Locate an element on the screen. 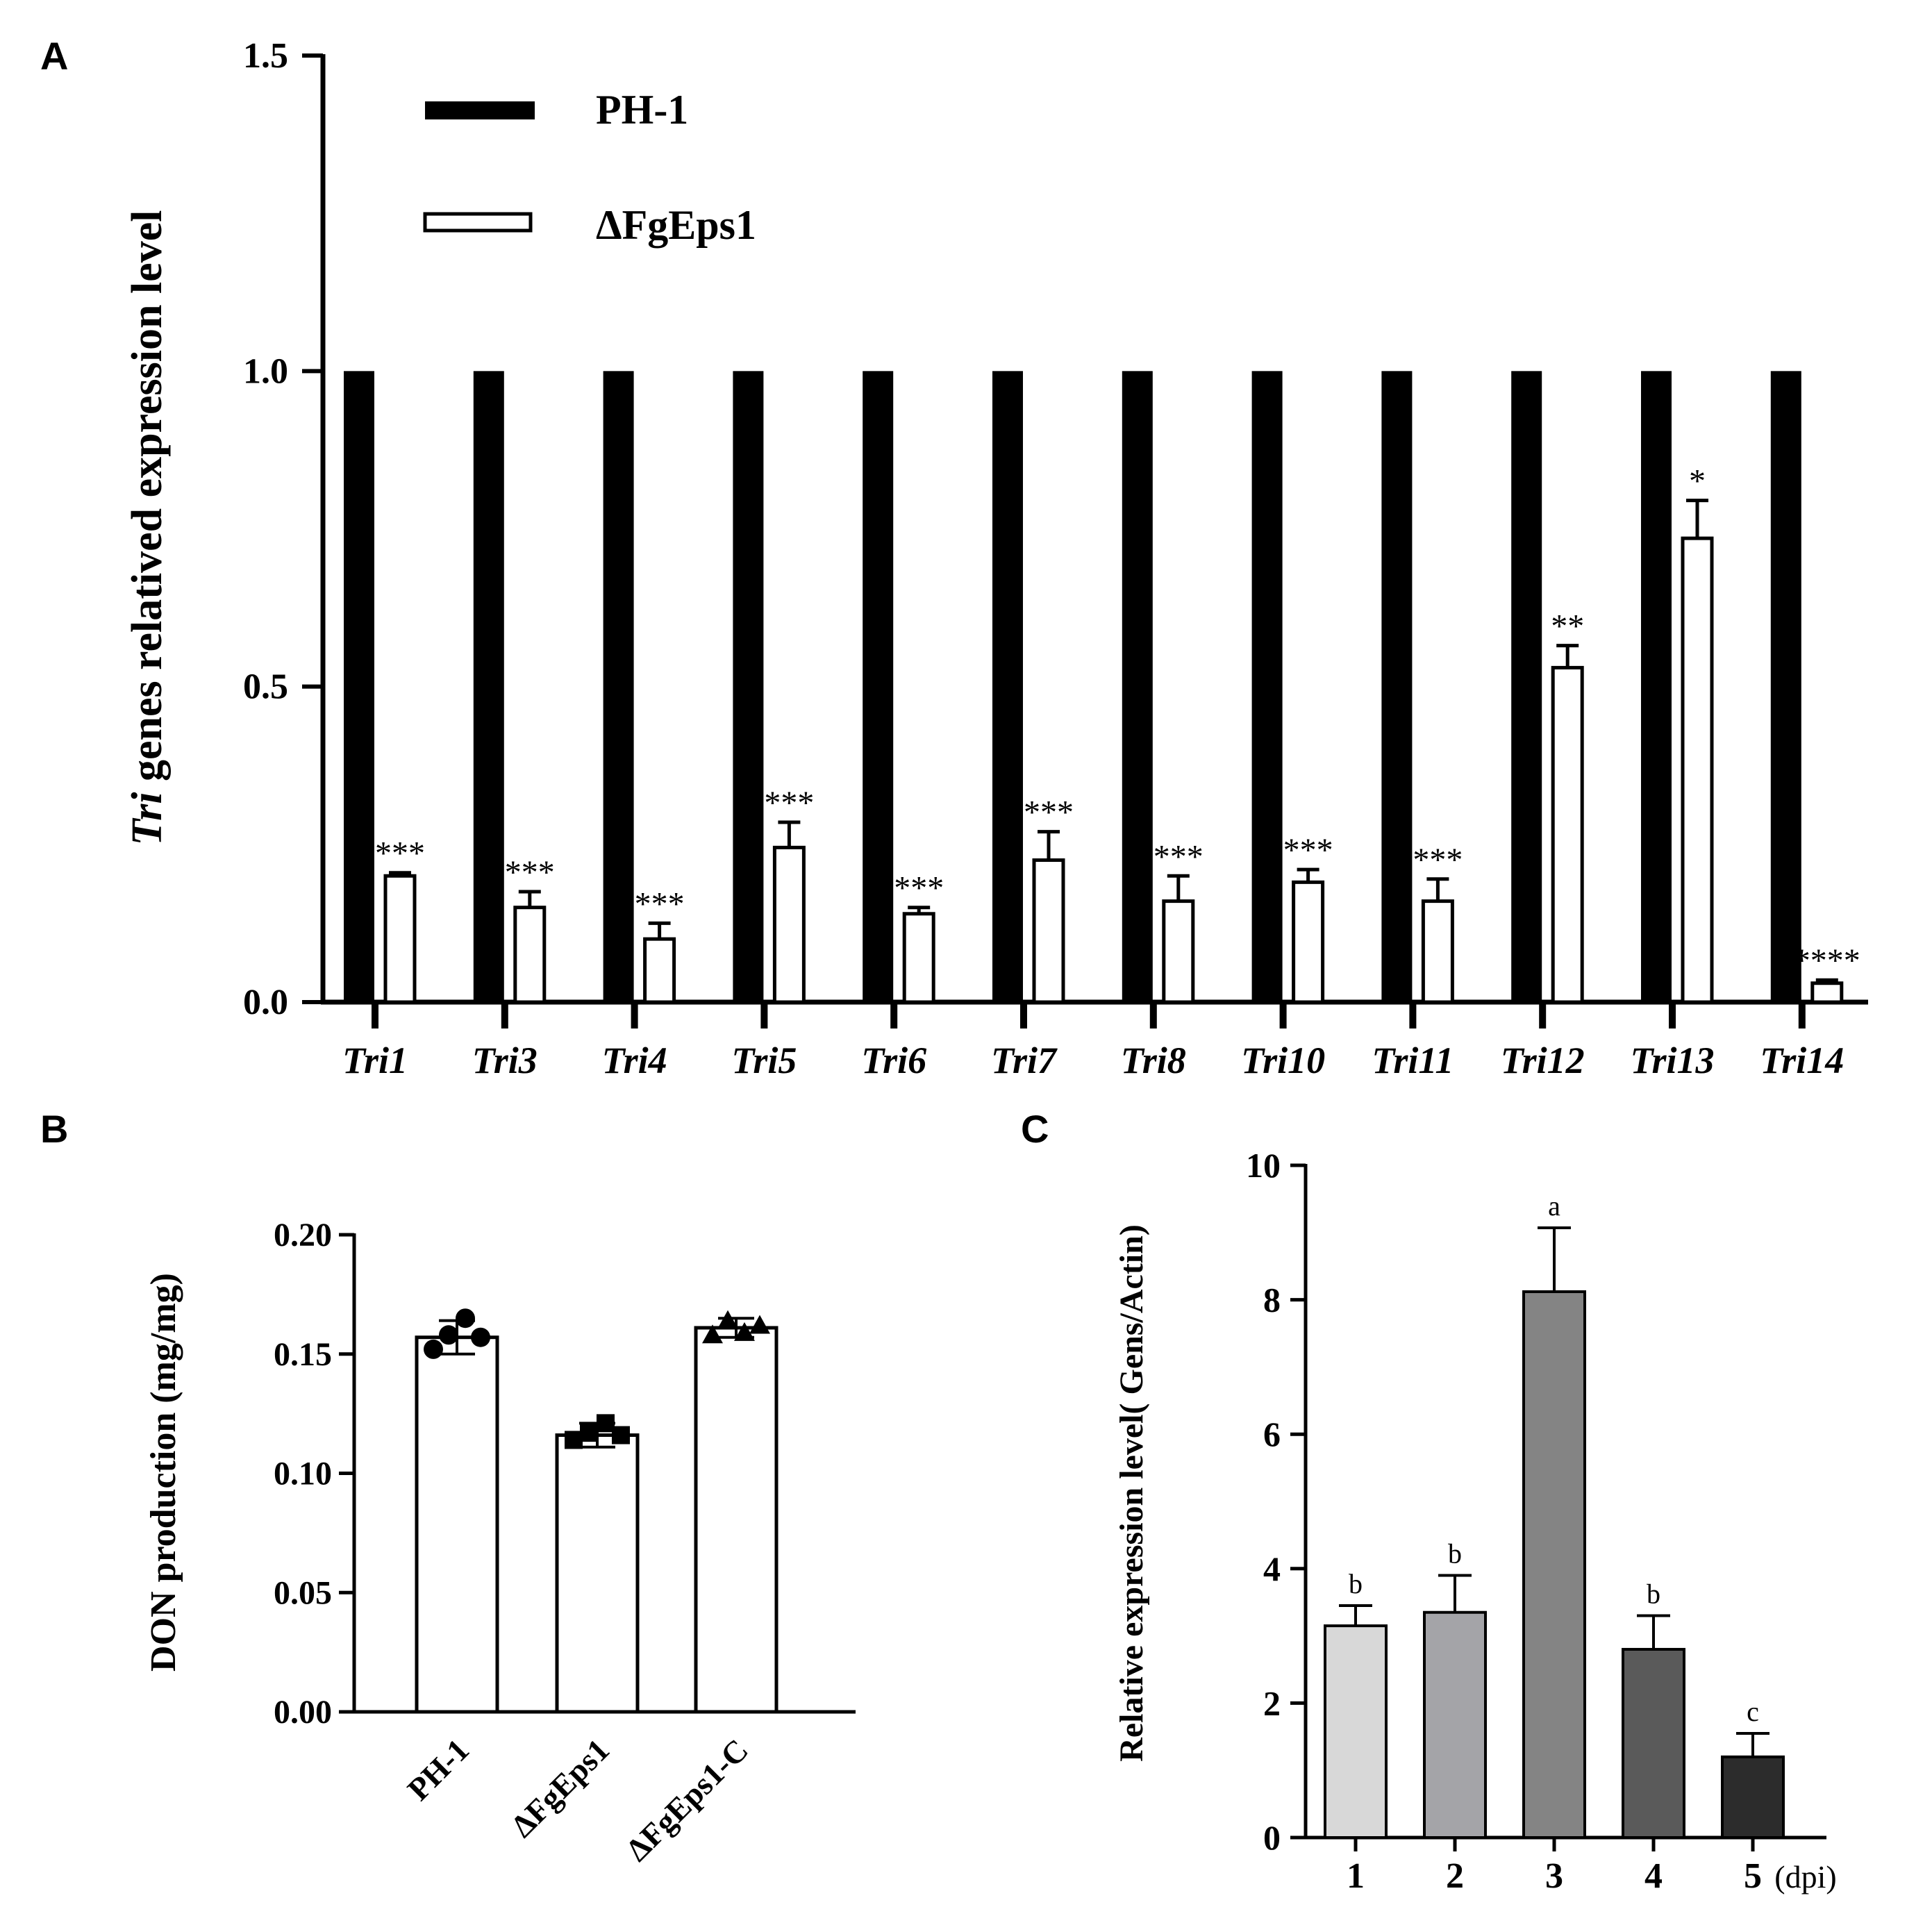  a-bar-ph1-Tri5 is located at coordinates (748, 686).